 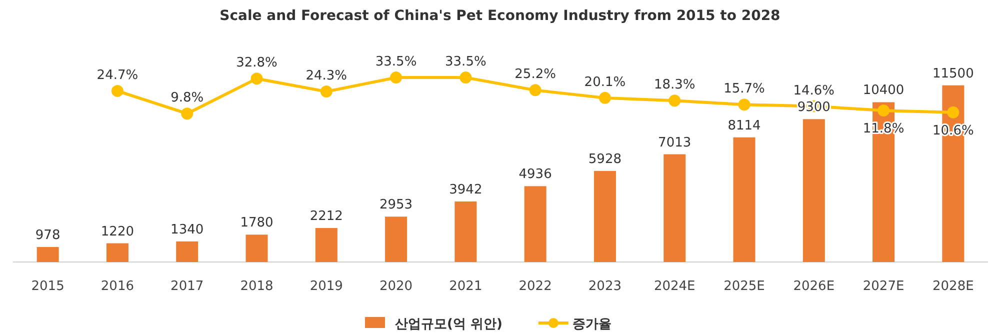 What do you see at coordinates (605, 286) in the screenshot?
I see `x-tick-label: 2023` at bounding box center [605, 286].